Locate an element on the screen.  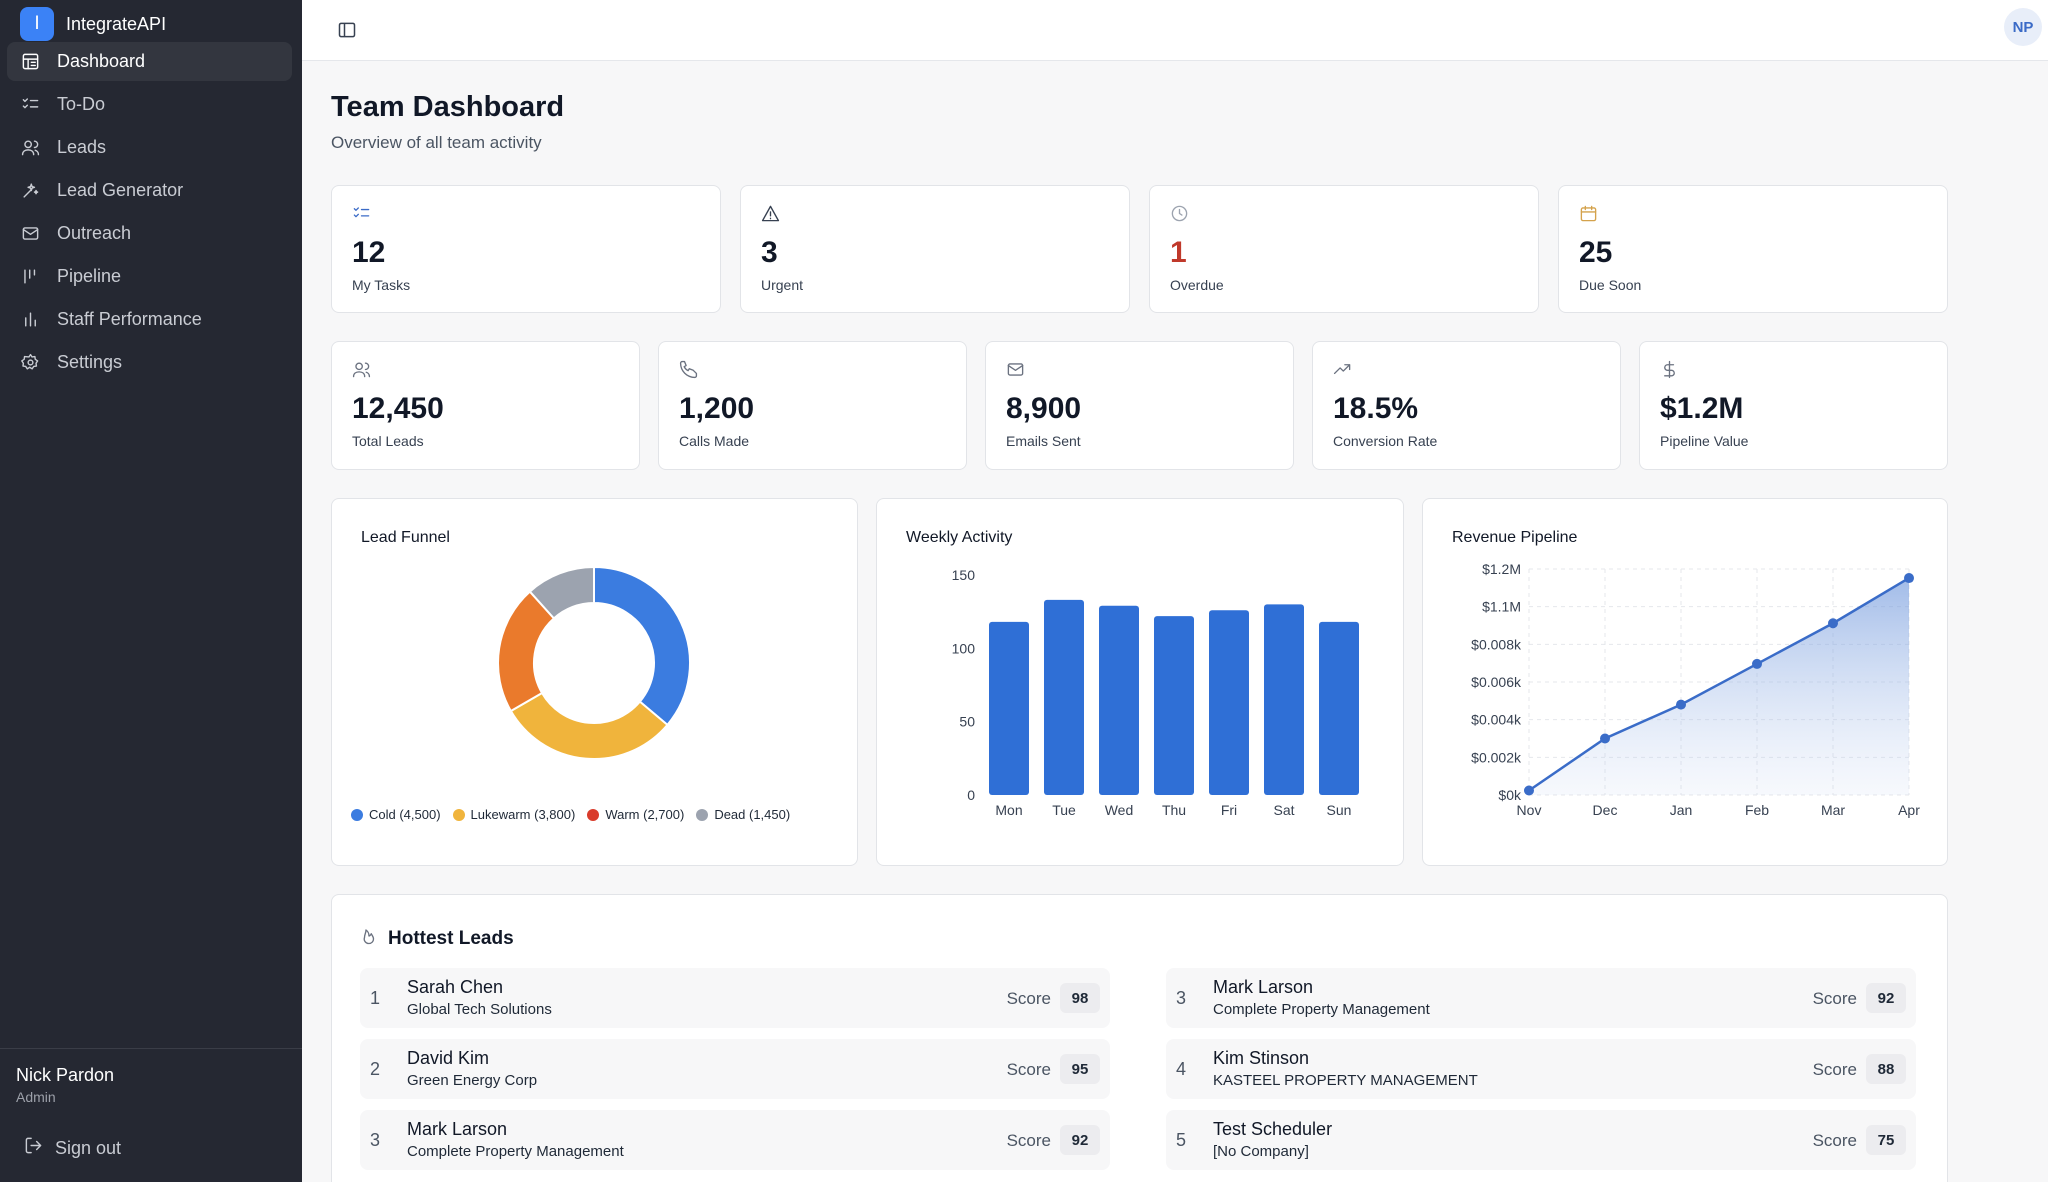
bar-thu is located at coordinates (1174, 705).